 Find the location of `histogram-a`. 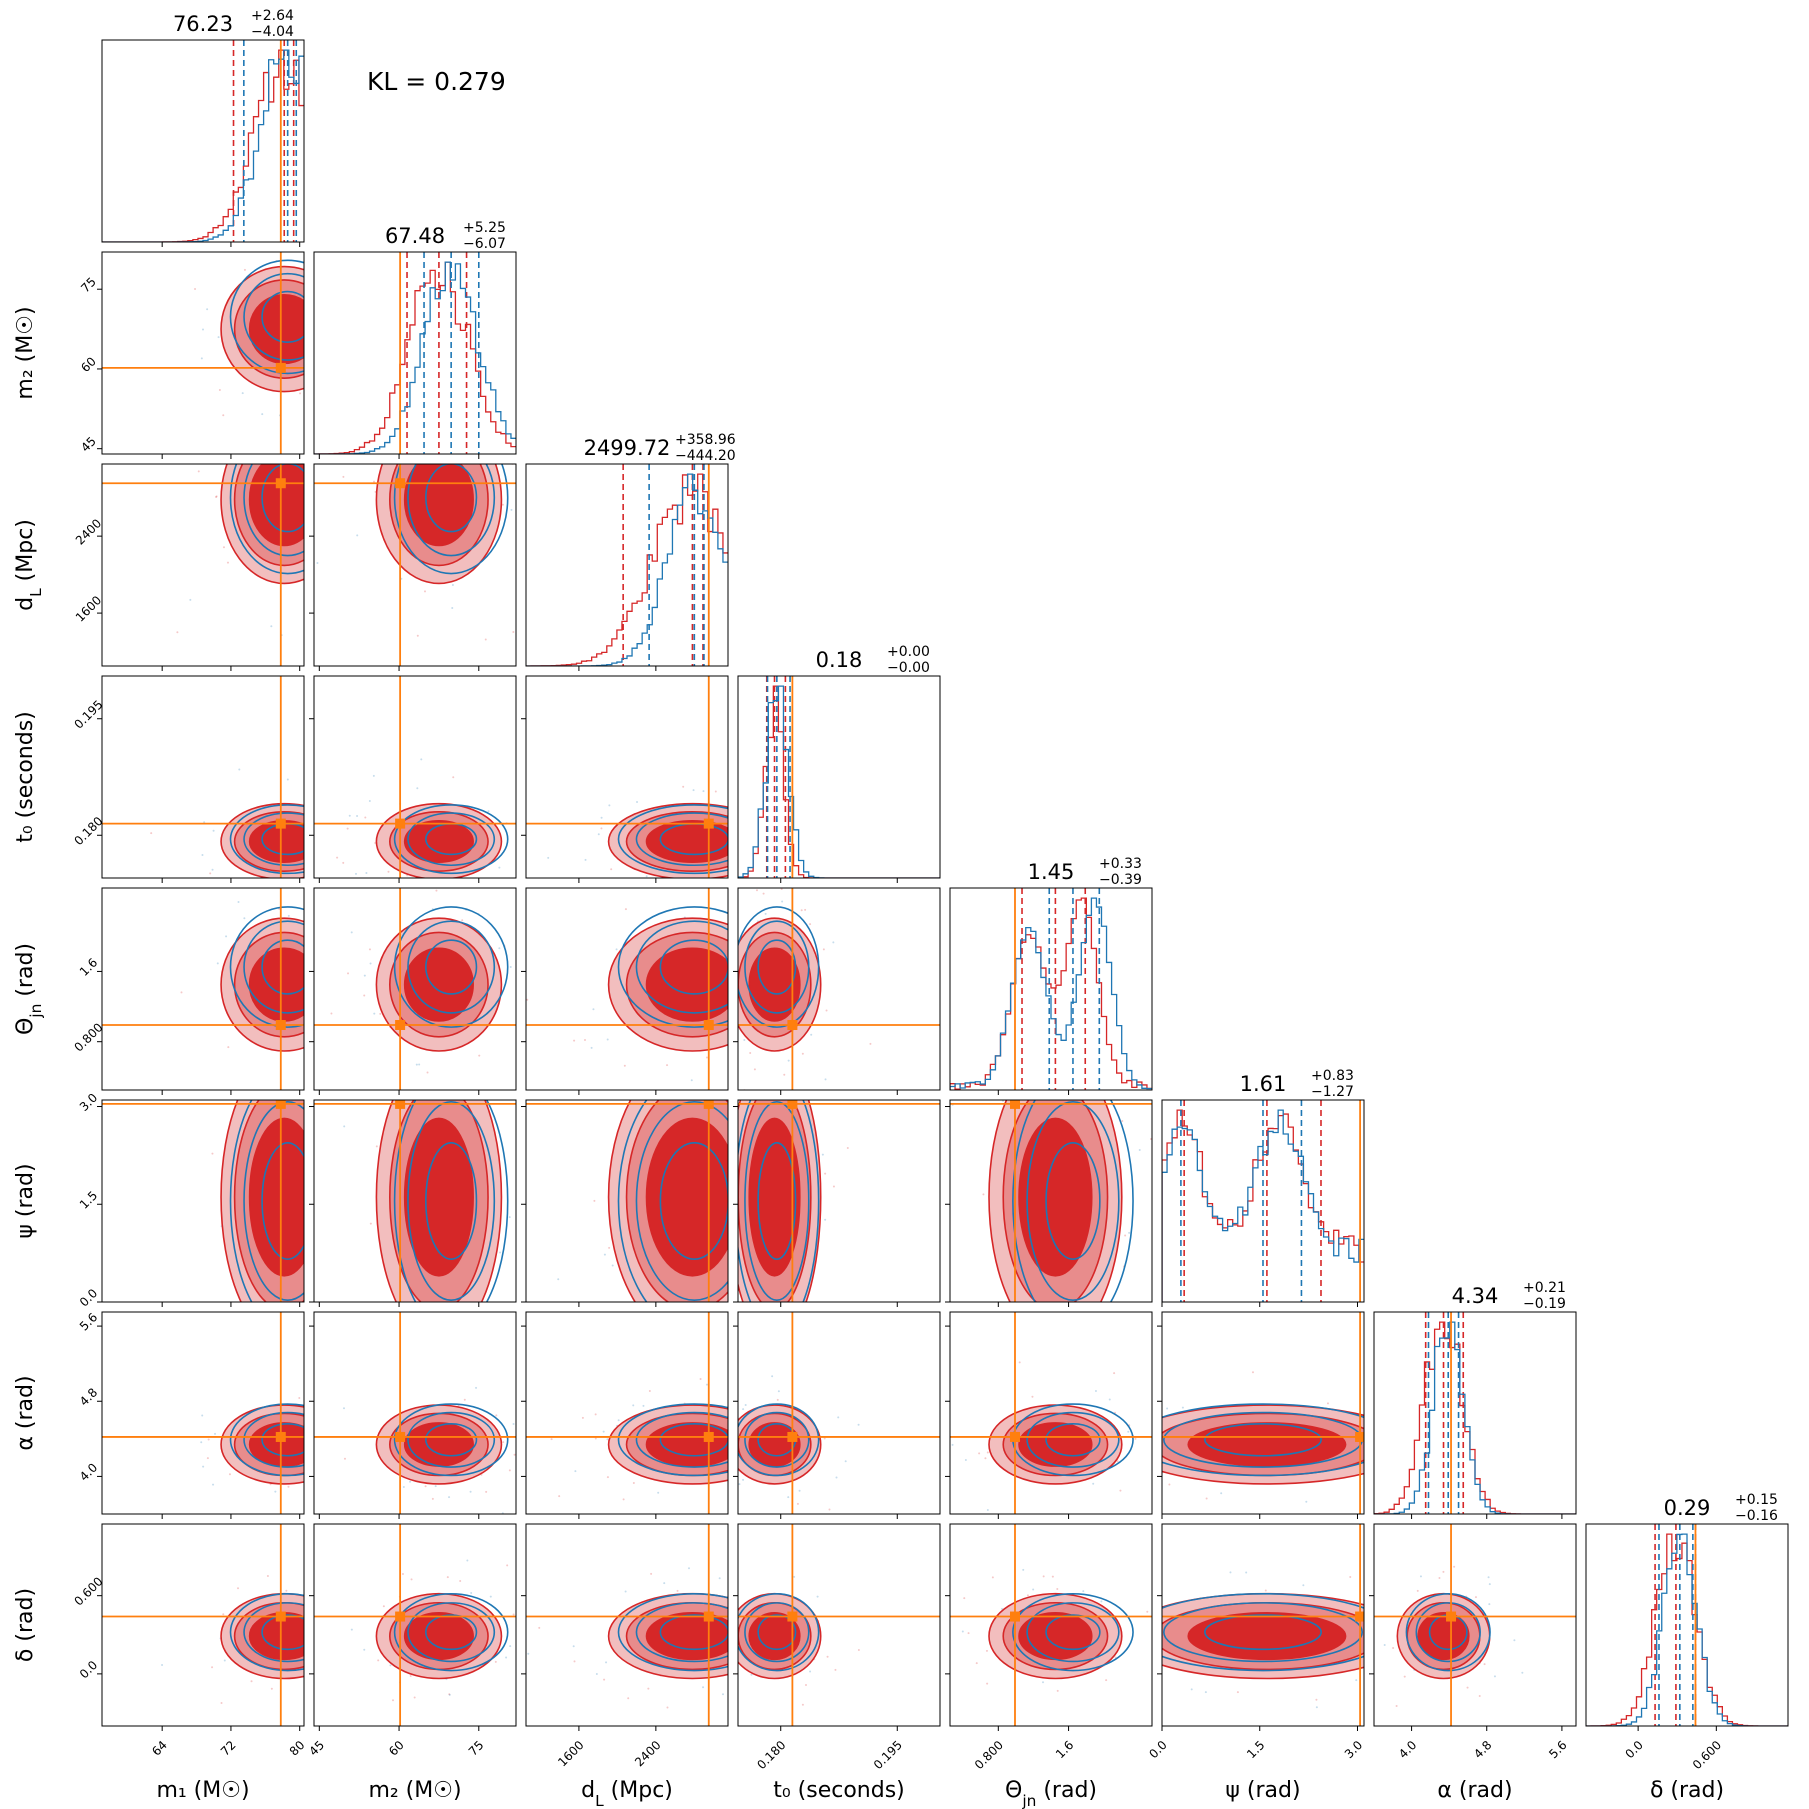

histogram-a is located at coordinates (203, 145).